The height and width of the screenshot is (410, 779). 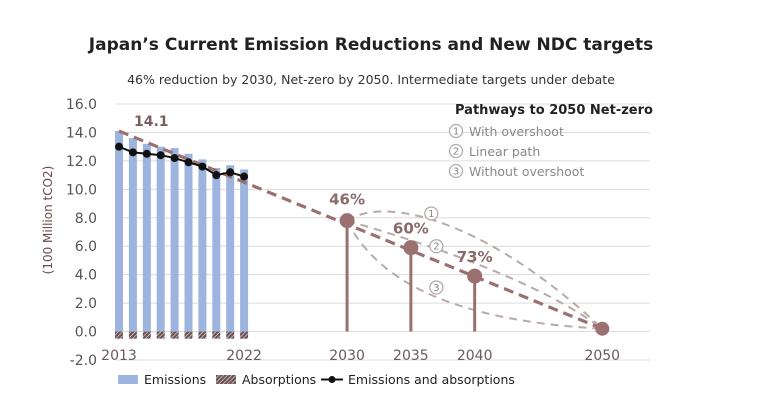 What do you see at coordinates (86, 219) in the screenshot?
I see `y-tick-label: 8.0` at bounding box center [86, 219].